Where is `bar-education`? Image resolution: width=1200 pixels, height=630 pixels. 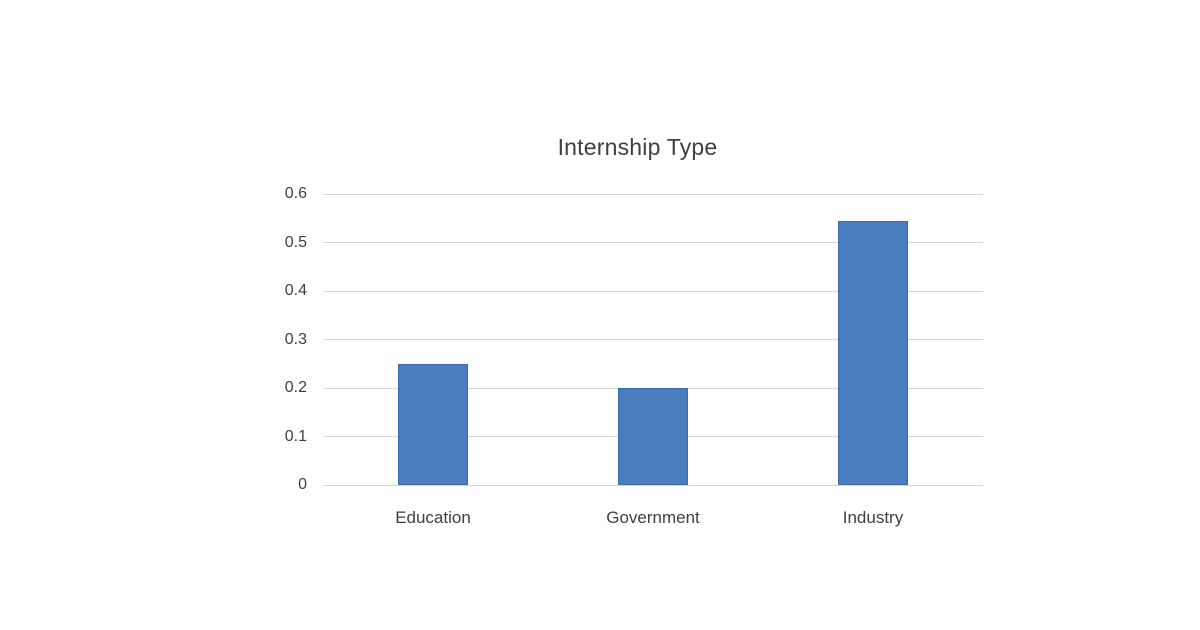 bar-education is located at coordinates (433, 424).